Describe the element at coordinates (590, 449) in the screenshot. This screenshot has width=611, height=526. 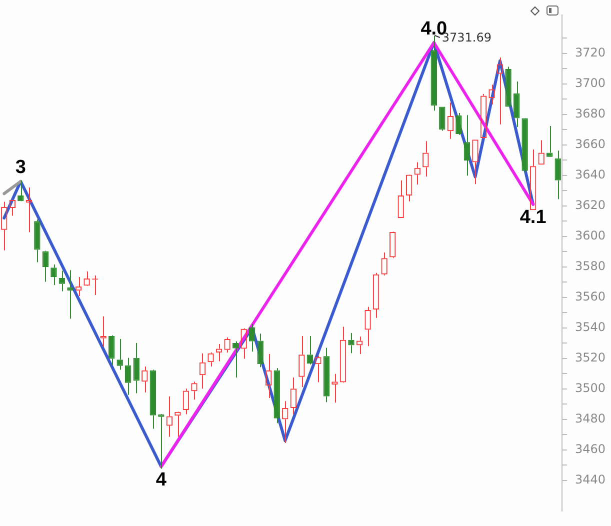
I see `y-tick-label: 3460` at that location.